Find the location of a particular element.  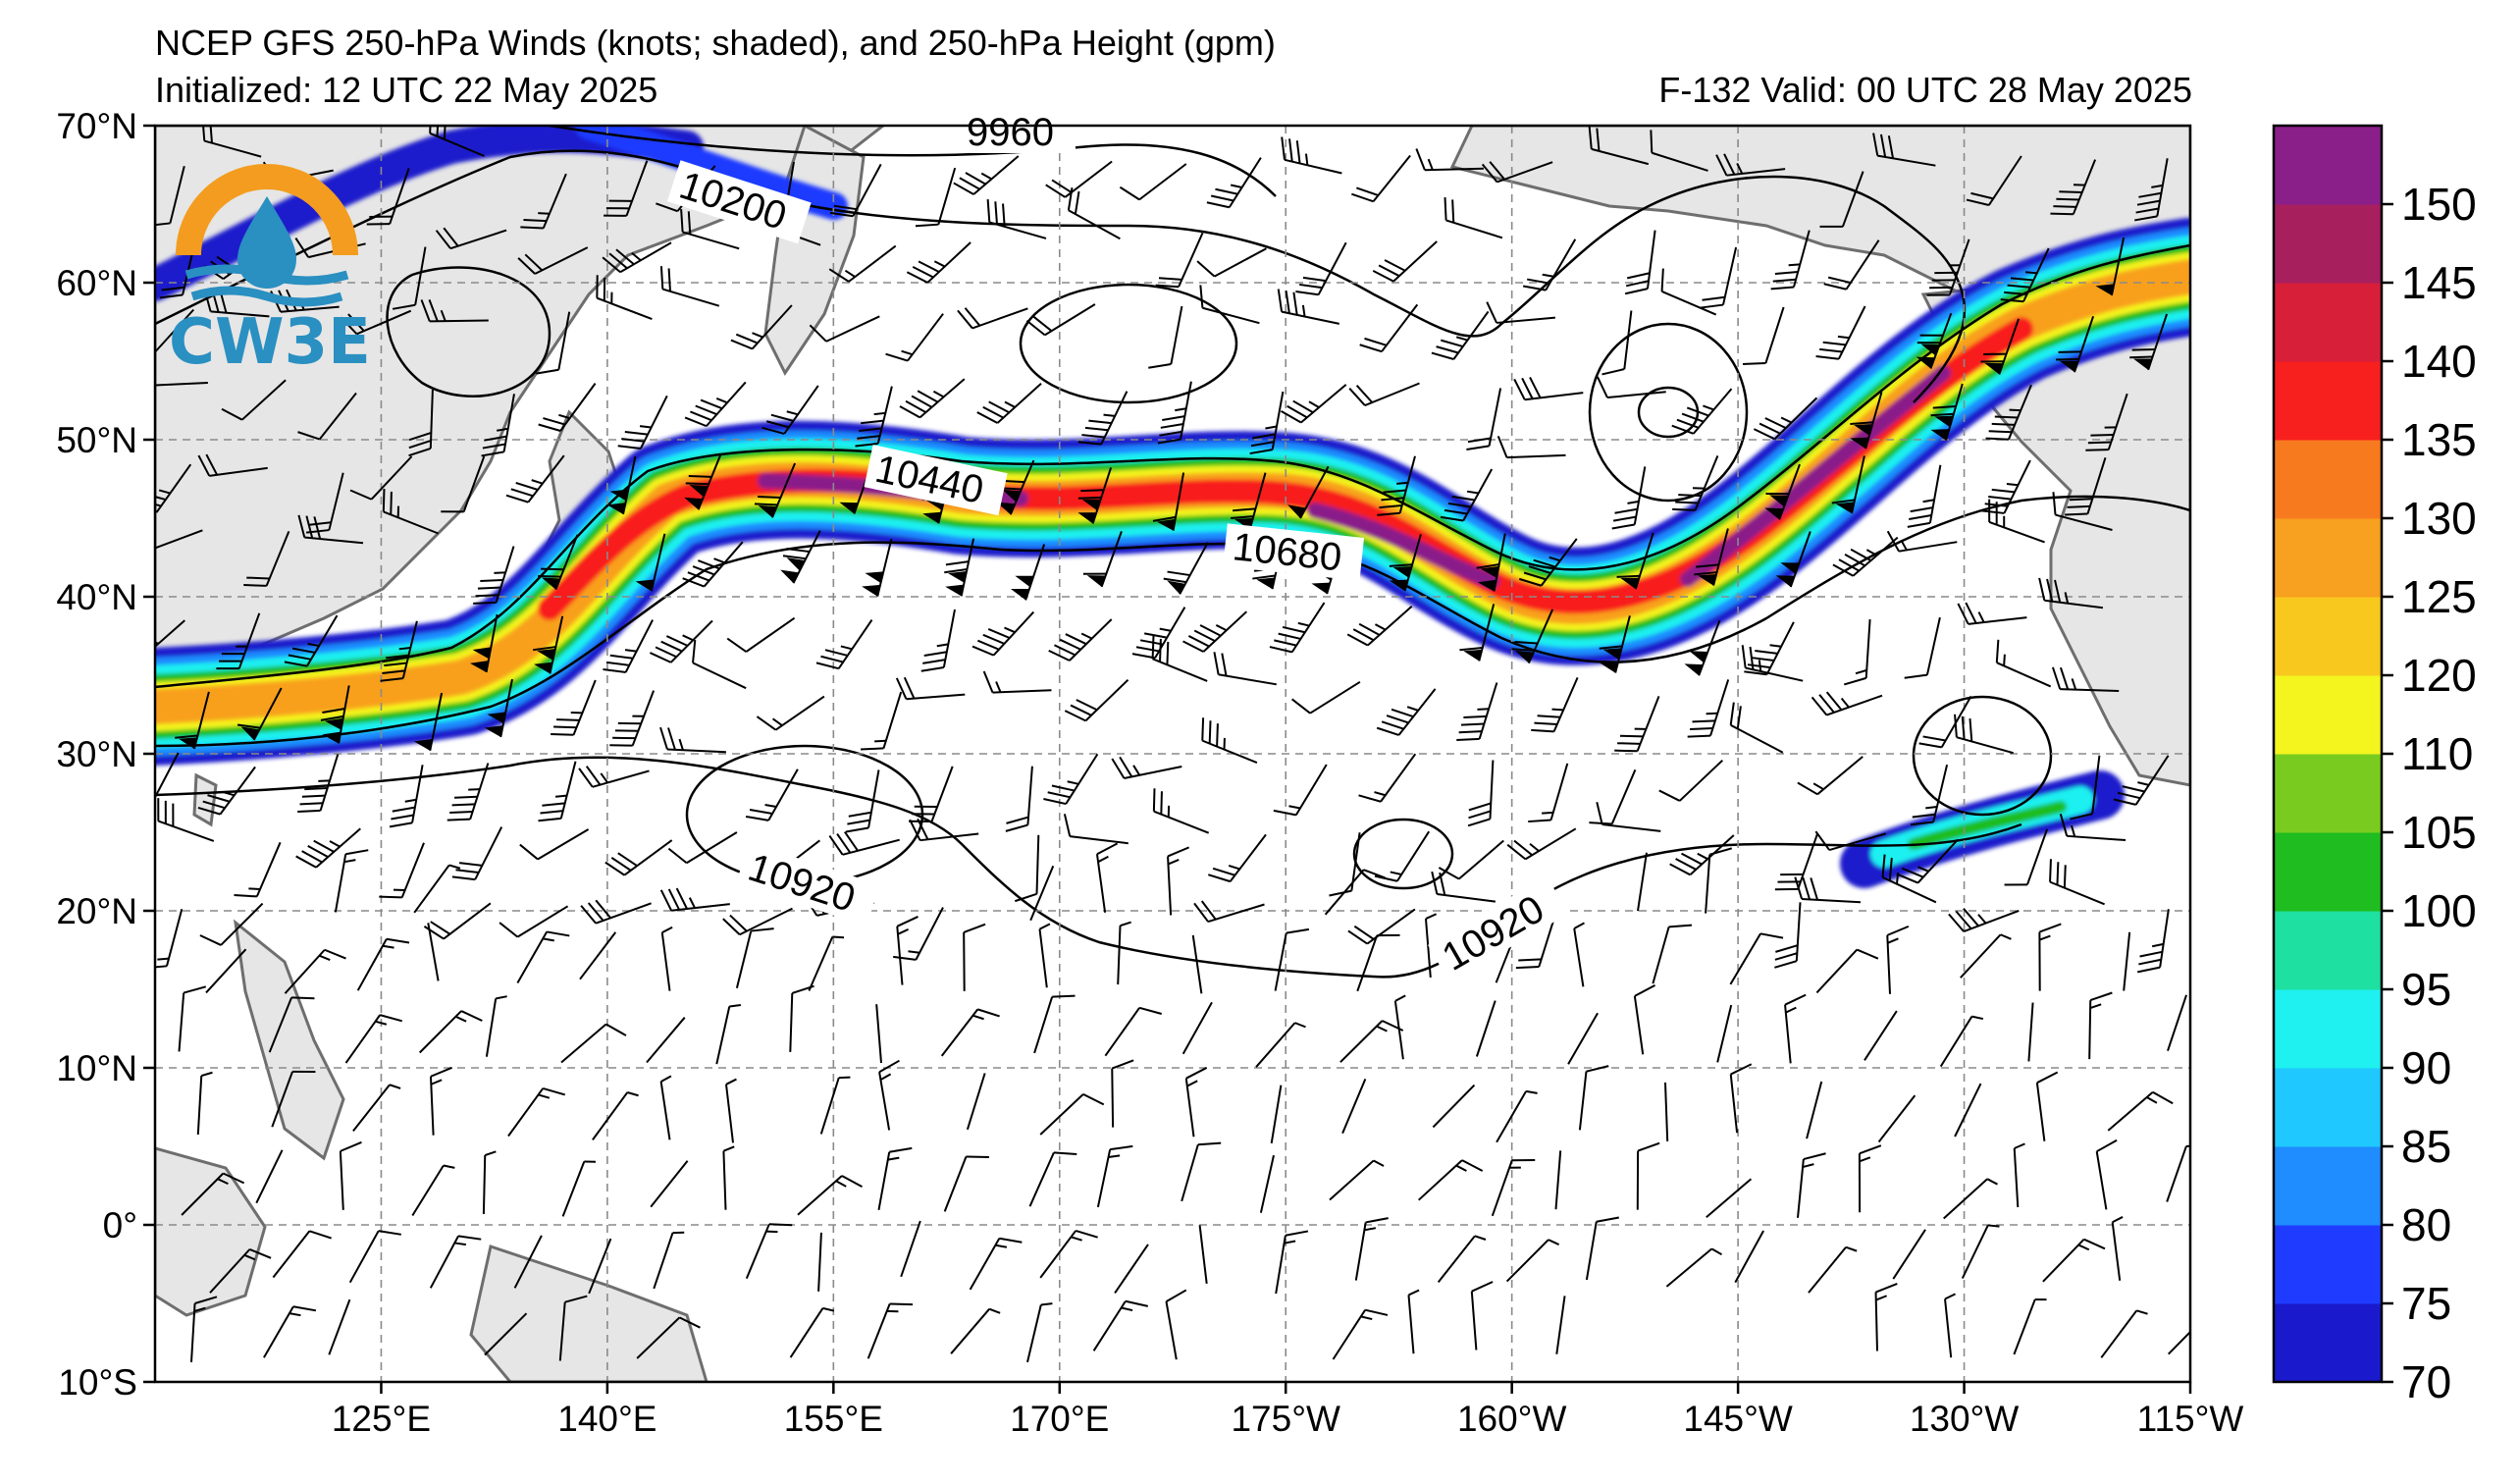

land-philippines is located at coordinates (289, 1040).